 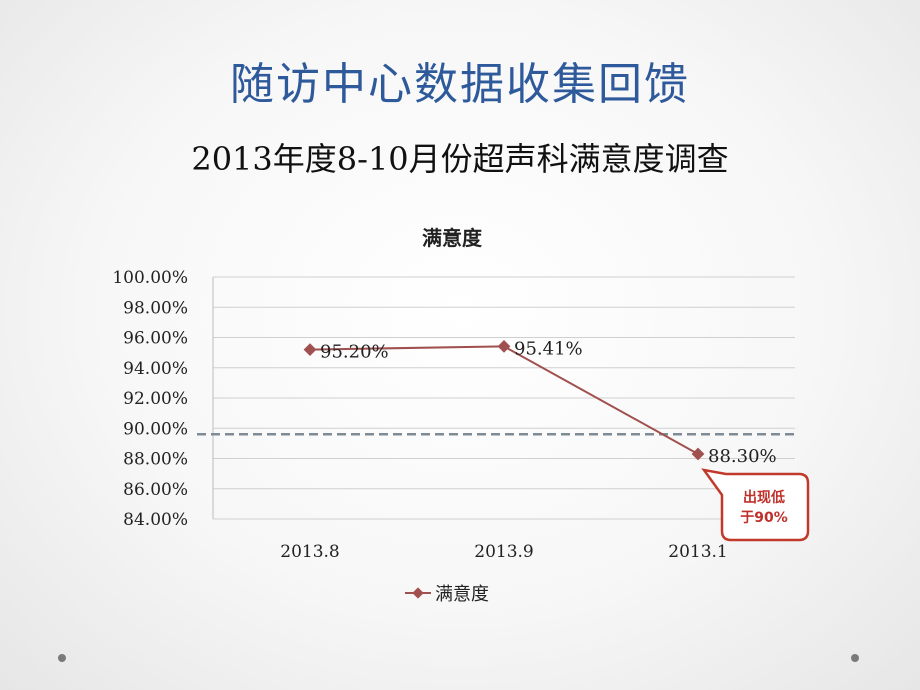 What do you see at coordinates (155, 490) in the screenshot?
I see `y-tick-label: 86.00%` at bounding box center [155, 490].